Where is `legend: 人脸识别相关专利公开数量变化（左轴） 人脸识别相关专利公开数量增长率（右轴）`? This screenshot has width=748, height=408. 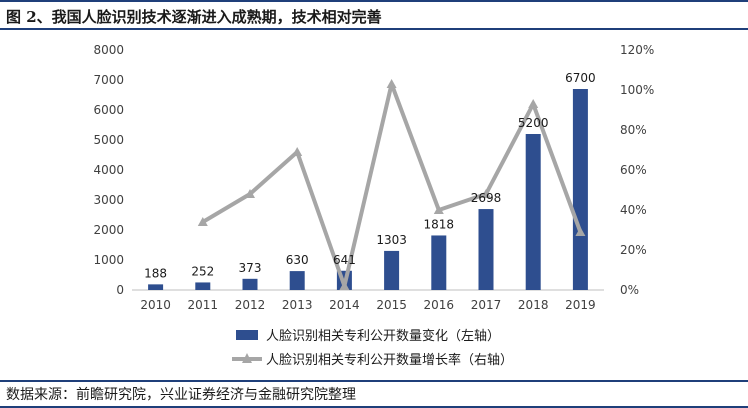 legend: 人脸识别相关专利公开数量变化（左轴） 人脸识别相关专利公开数量增长率（右轴） is located at coordinates (372, 348).